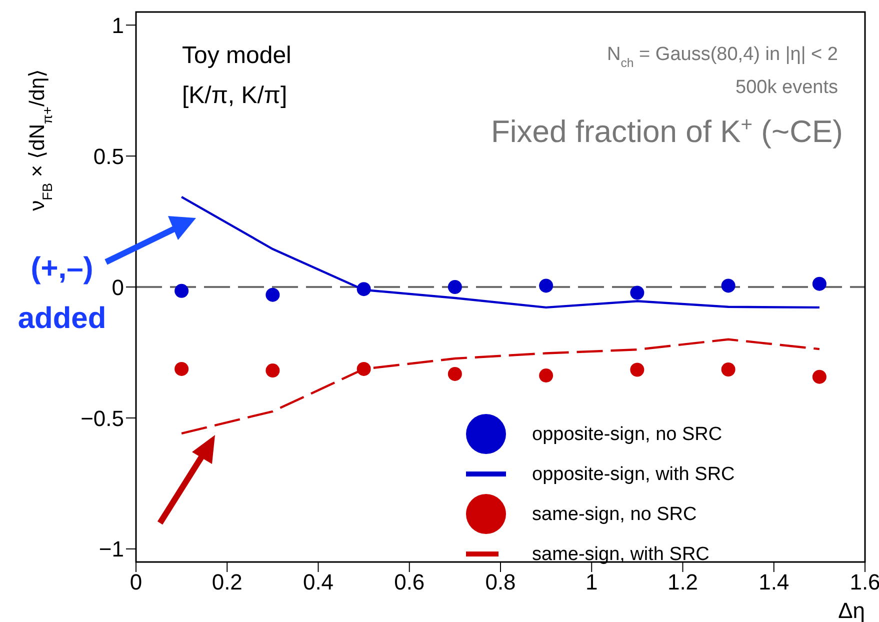 This screenshot has height=622, width=879. Describe the element at coordinates (592, 582) in the screenshot. I see `x-tick-label: 1` at that location.